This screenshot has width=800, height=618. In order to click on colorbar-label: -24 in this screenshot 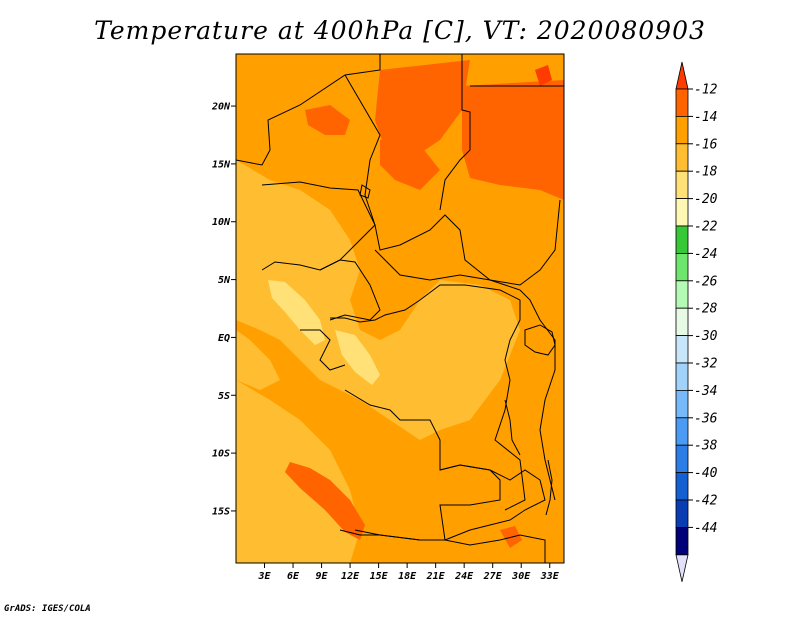, I will do `click(705, 254)`.